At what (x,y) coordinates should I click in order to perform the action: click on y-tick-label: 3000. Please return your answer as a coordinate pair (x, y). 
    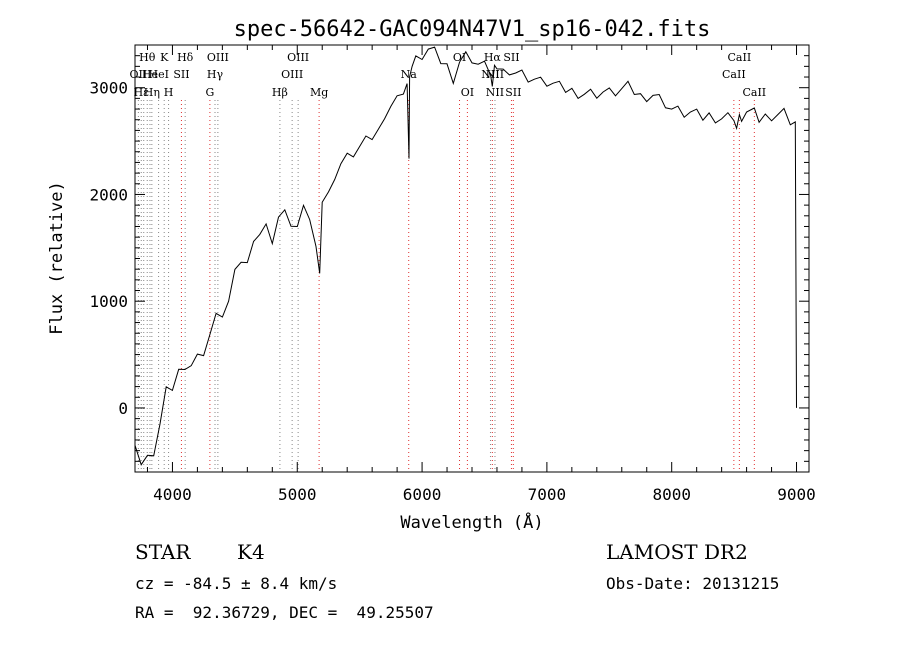
    Looking at the image, I should click on (108, 88).